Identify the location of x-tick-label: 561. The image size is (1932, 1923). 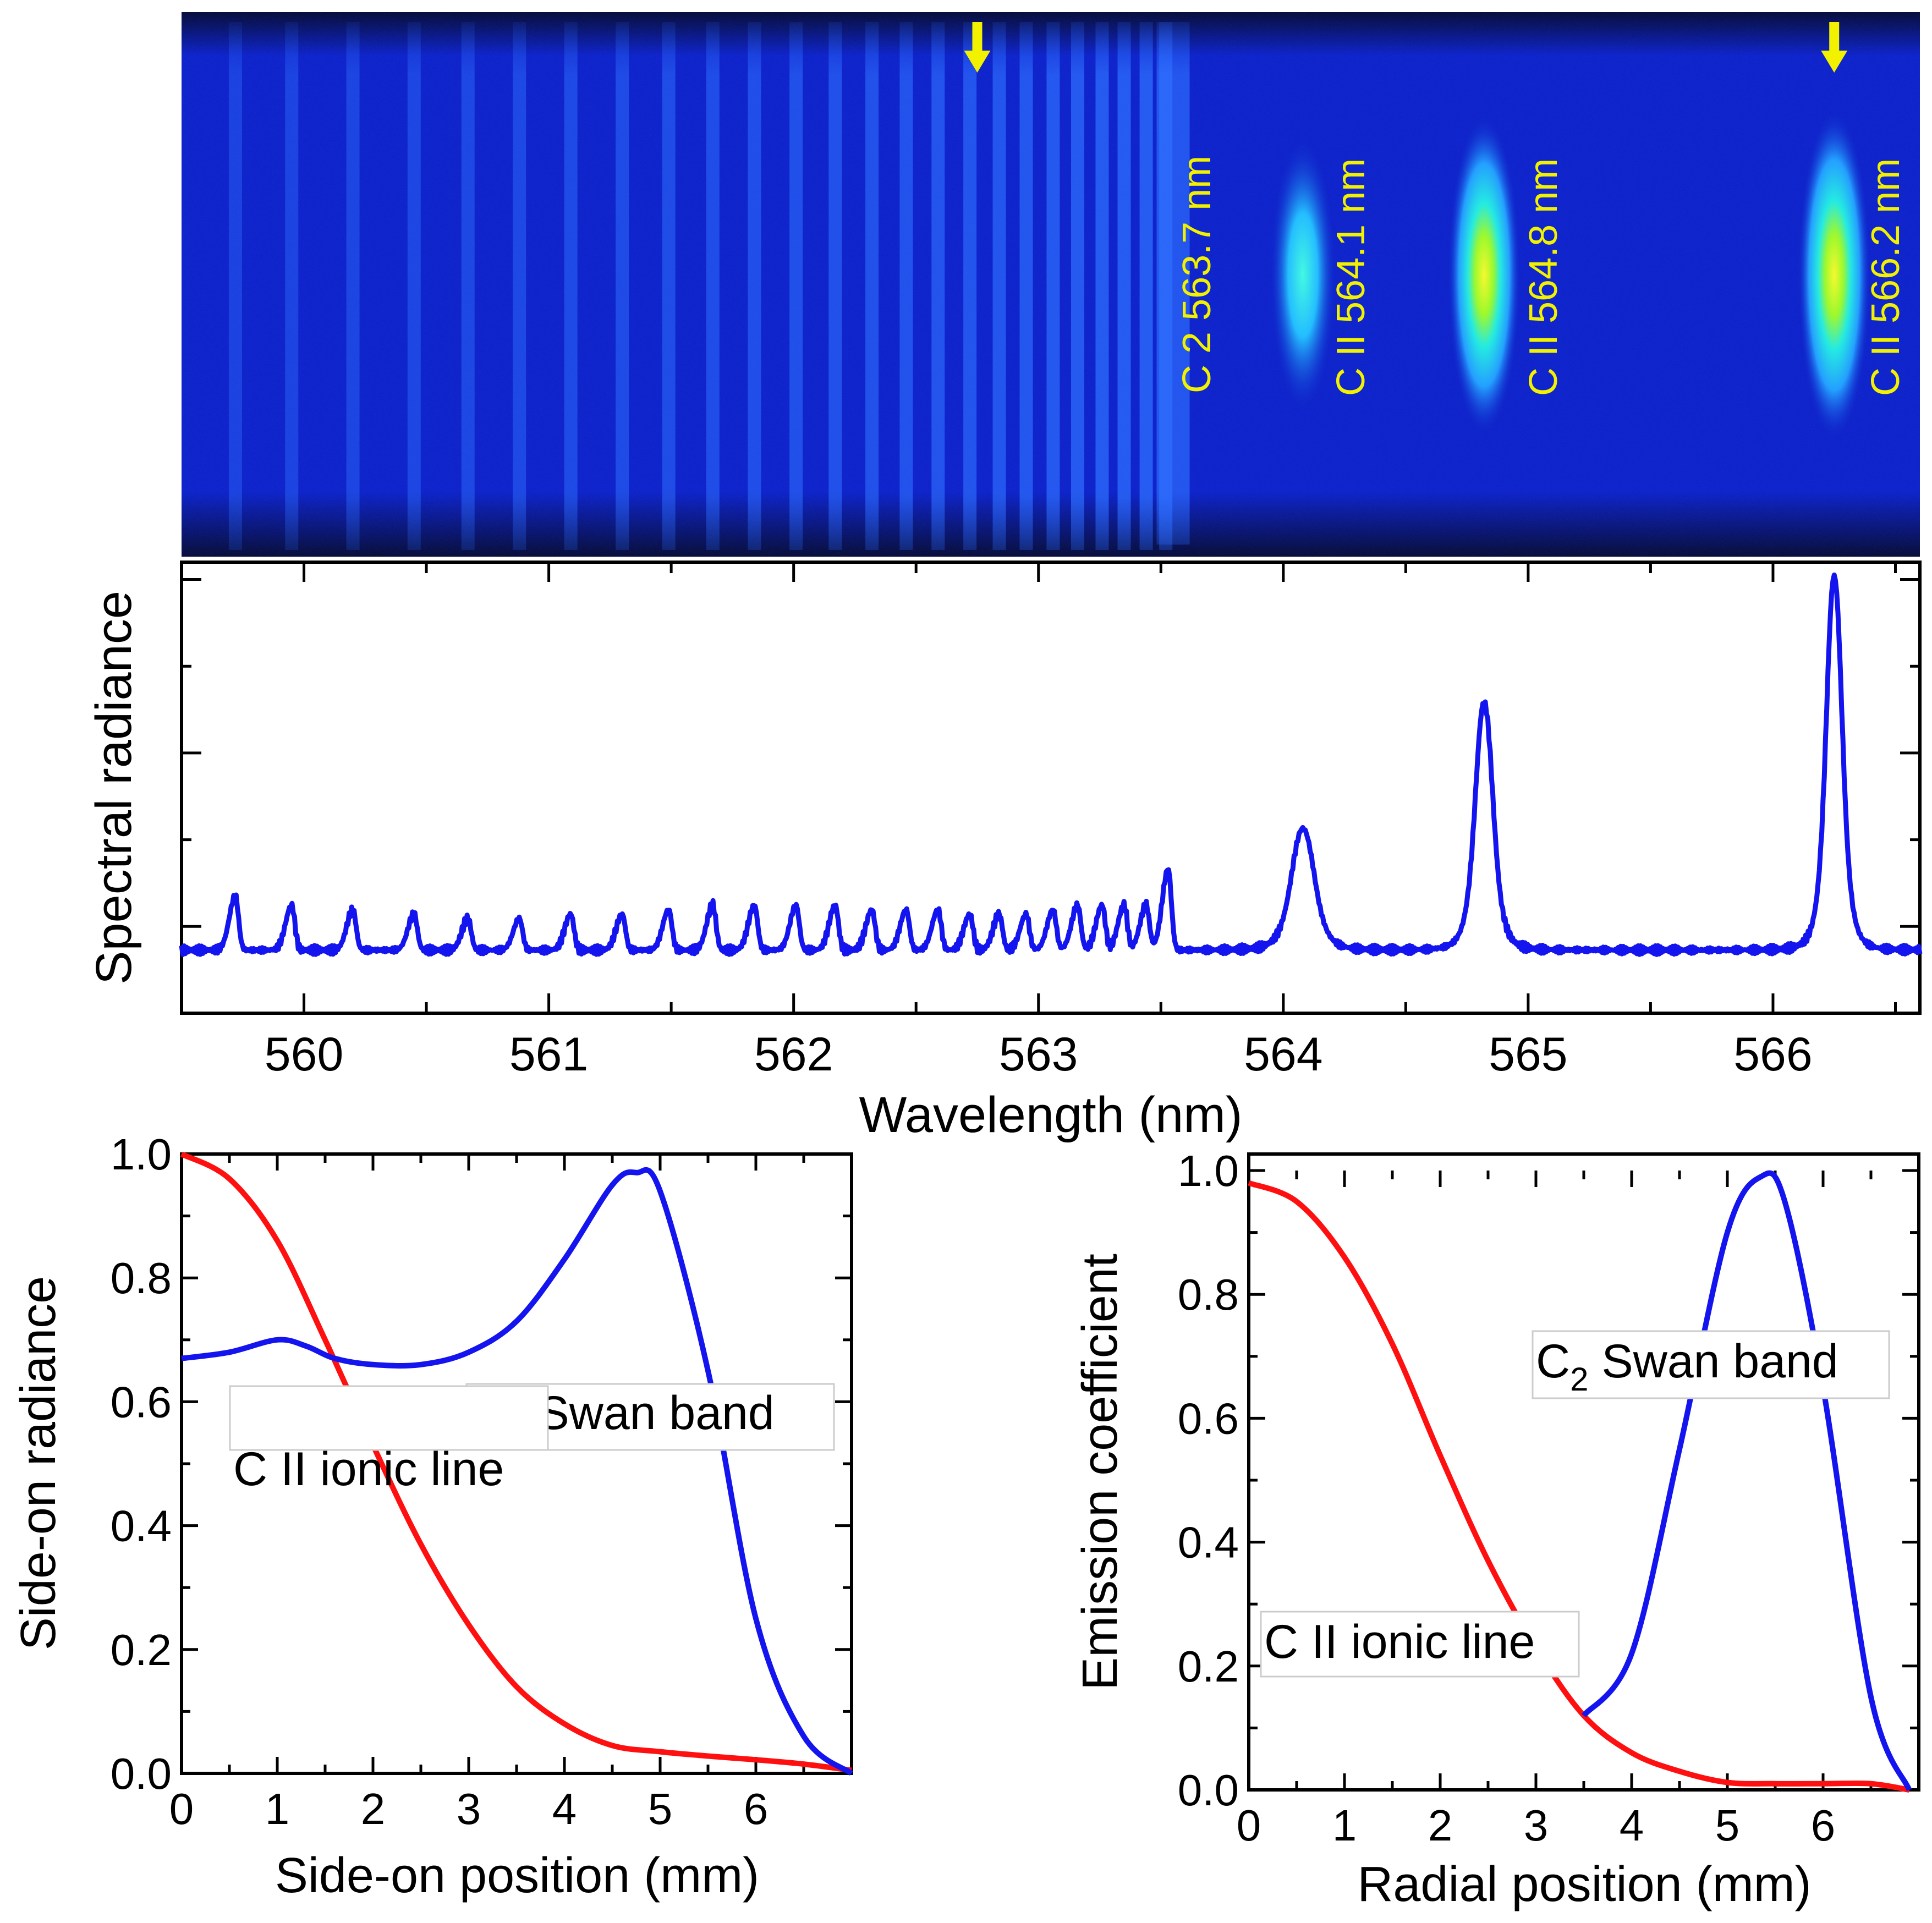
(549, 1054).